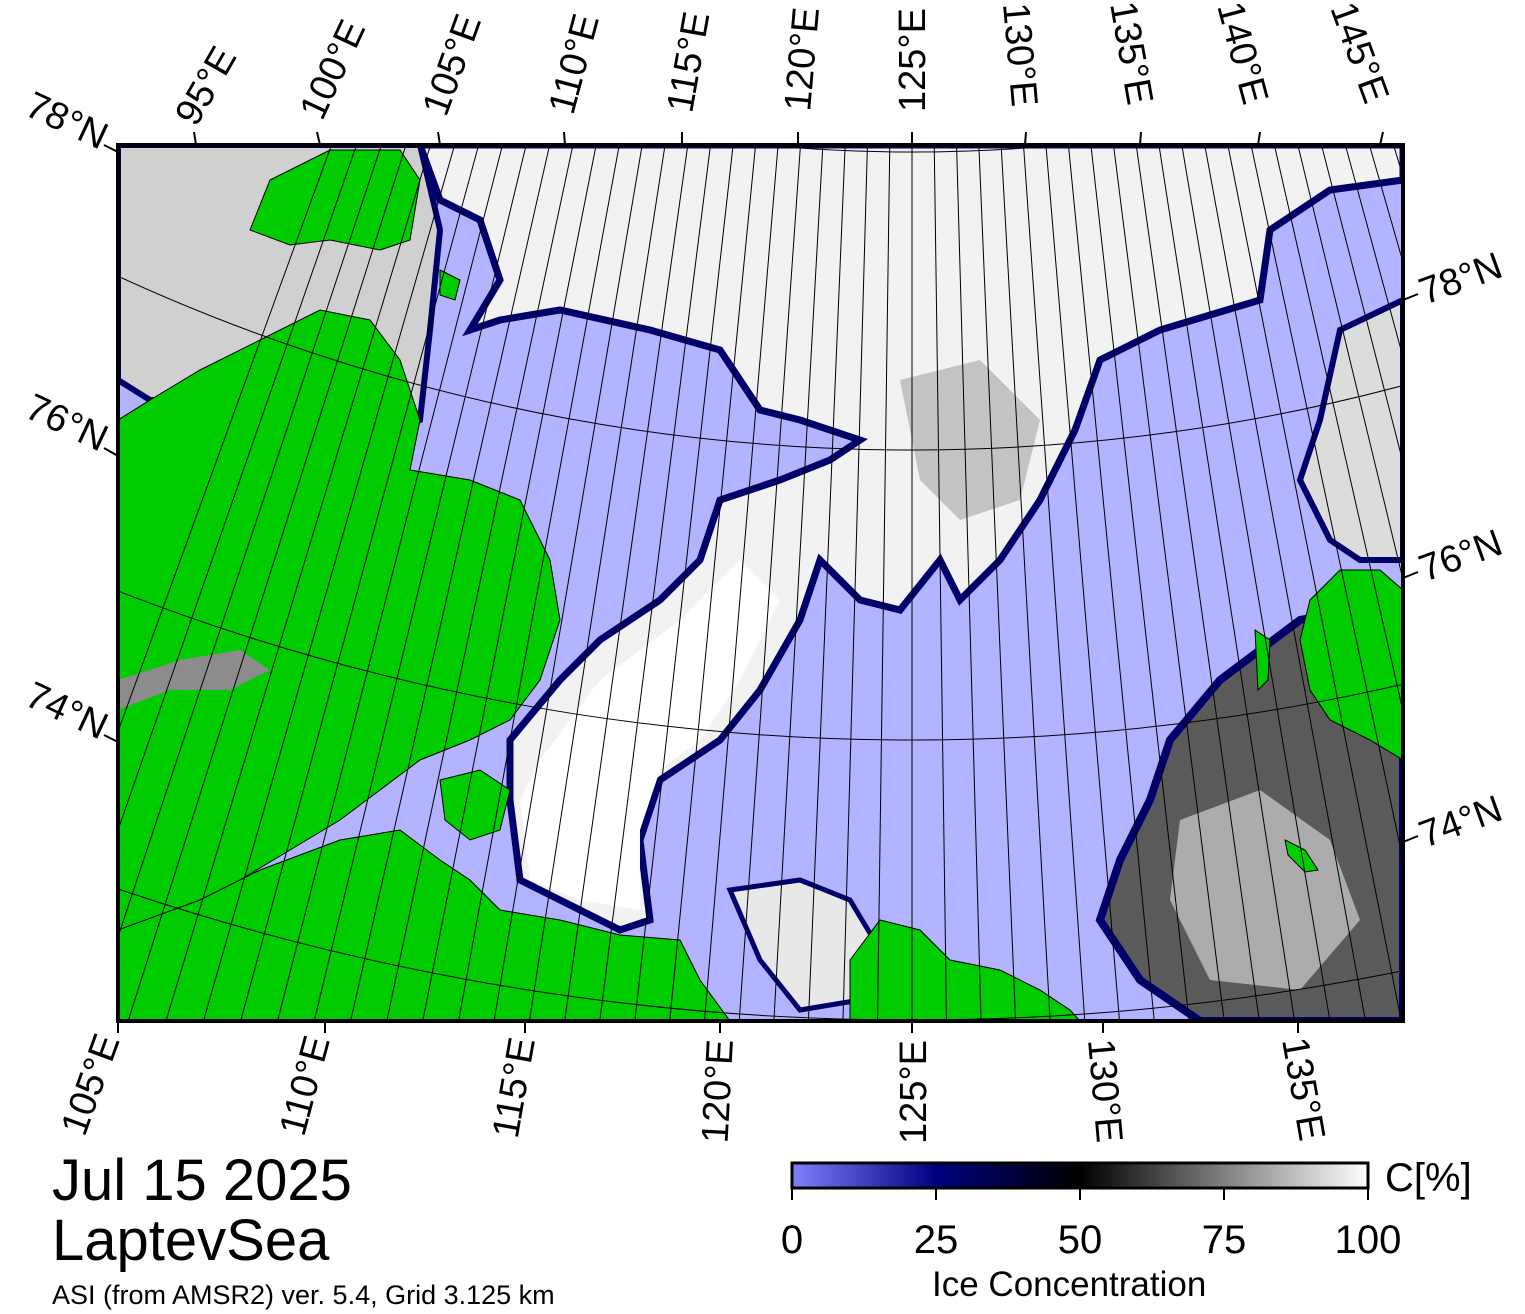  I want to click on colorbar-tick-label: 50, so click(1080, 1240).